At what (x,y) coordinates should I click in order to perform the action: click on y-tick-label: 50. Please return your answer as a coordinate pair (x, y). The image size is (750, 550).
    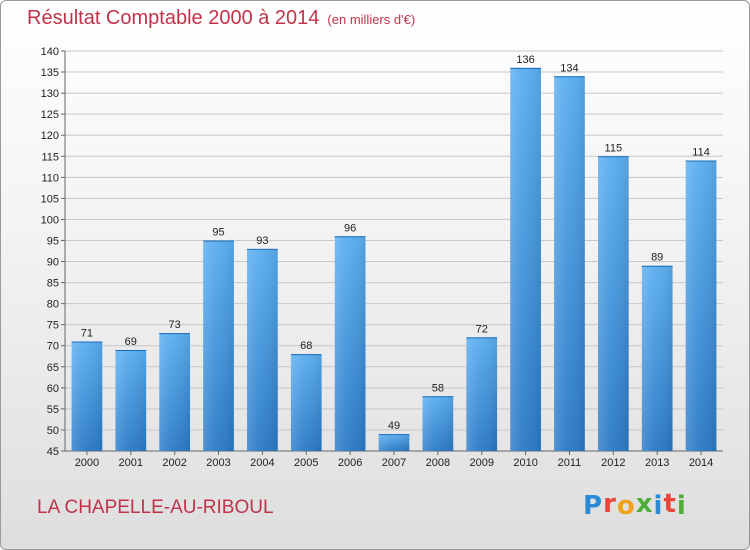
    Looking at the image, I should click on (53, 431).